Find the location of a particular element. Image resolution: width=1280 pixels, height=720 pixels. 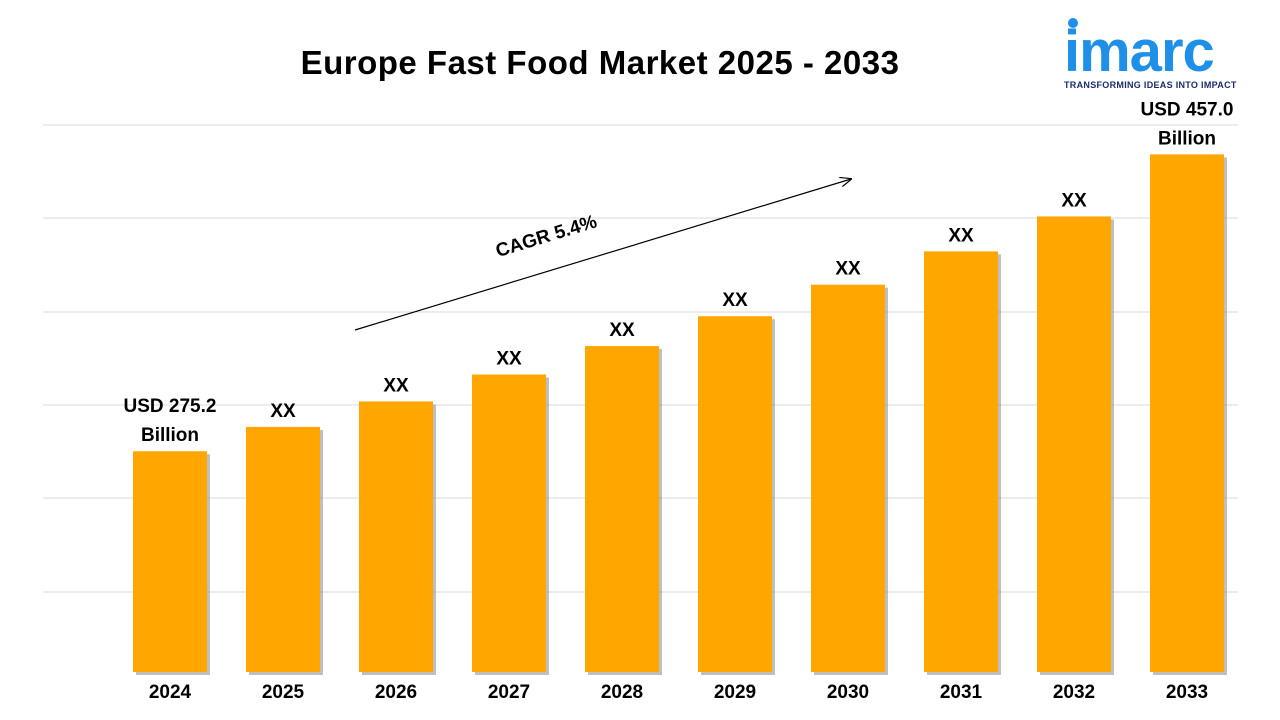

bar-2027 is located at coordinates (509, 523).